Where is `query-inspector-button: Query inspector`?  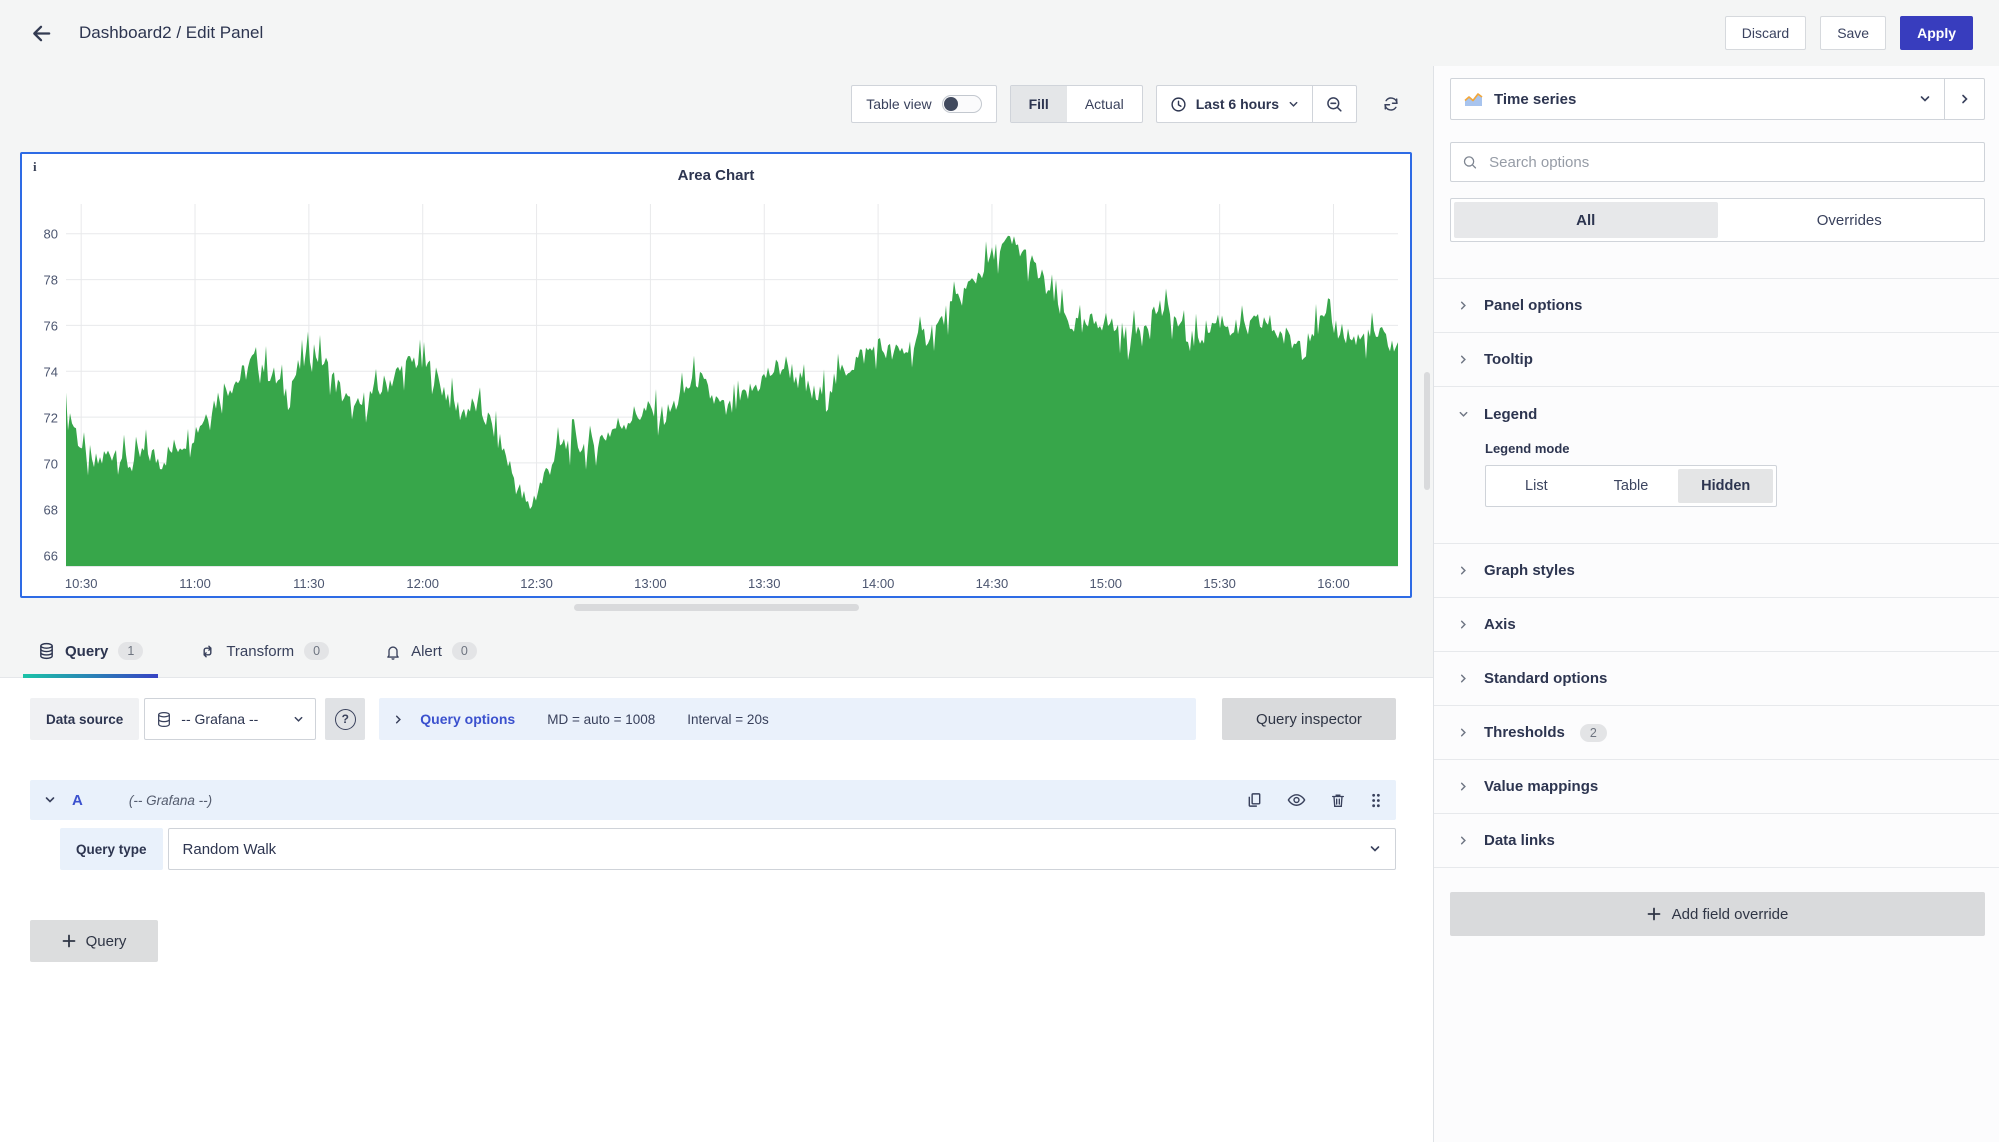
query-inspector-button: Query inspector is located at coordinates (1309, 719).